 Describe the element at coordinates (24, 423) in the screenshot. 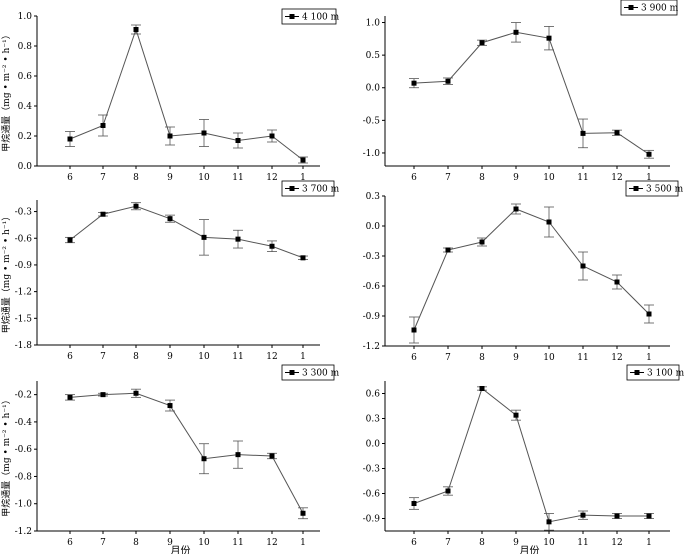

I see `y-tick-label: -0.4` at that location.